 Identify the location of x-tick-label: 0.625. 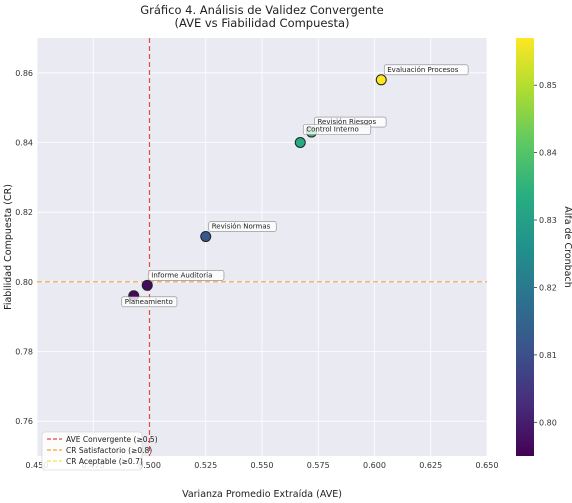
(430, 465).